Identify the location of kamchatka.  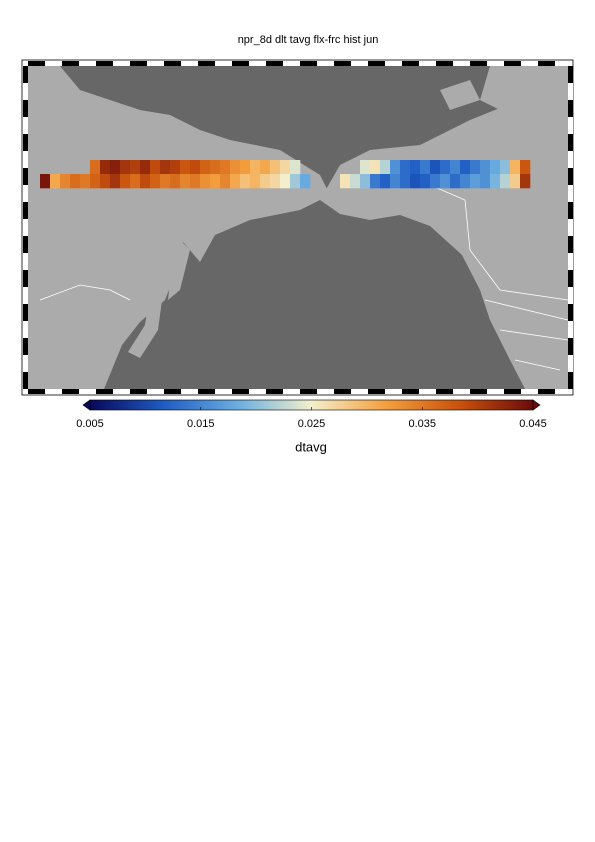
(179, 267).